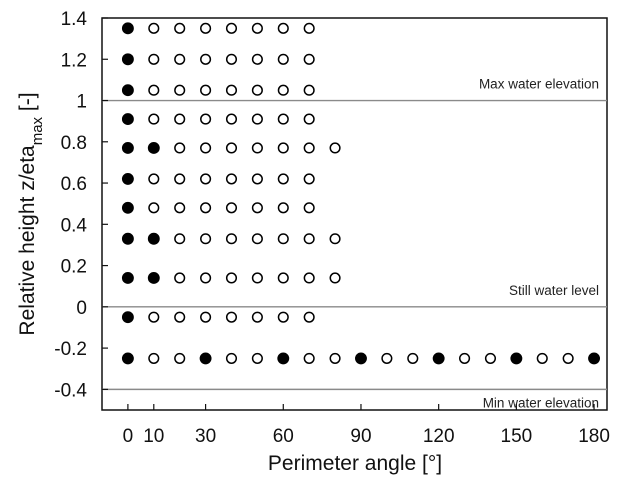 Image resolution: width=619 pixels, height=477 pixels. Describe the element at coordinates (355, 463) in the screenshot. I see `x-axis-title: Perimeter angle [°]` at that location.